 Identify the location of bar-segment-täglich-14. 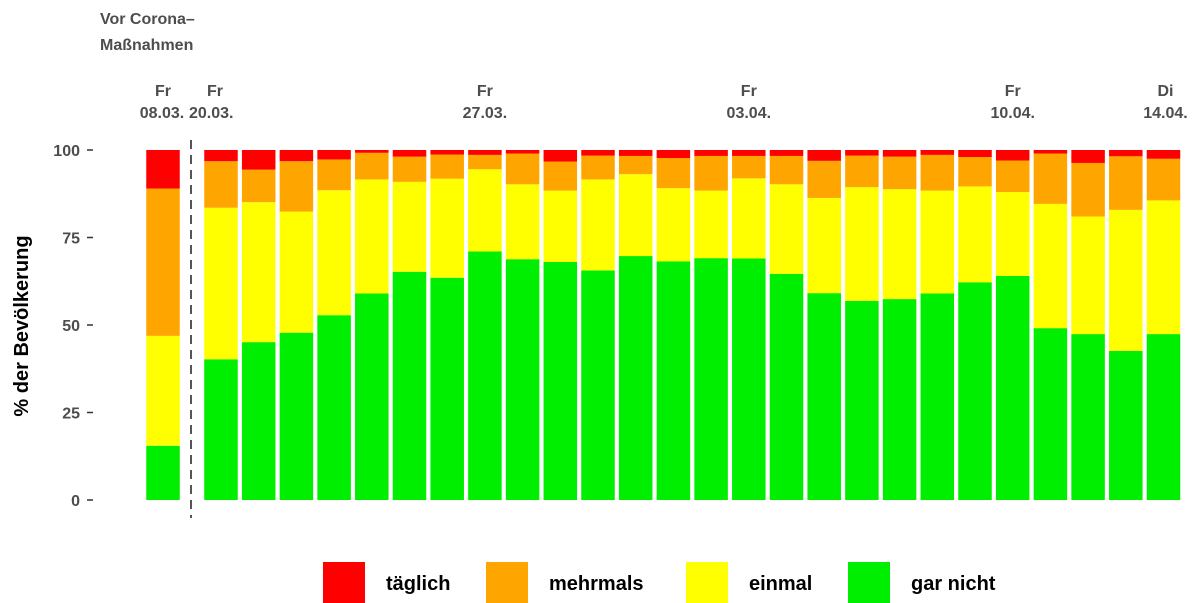
(711, 153).